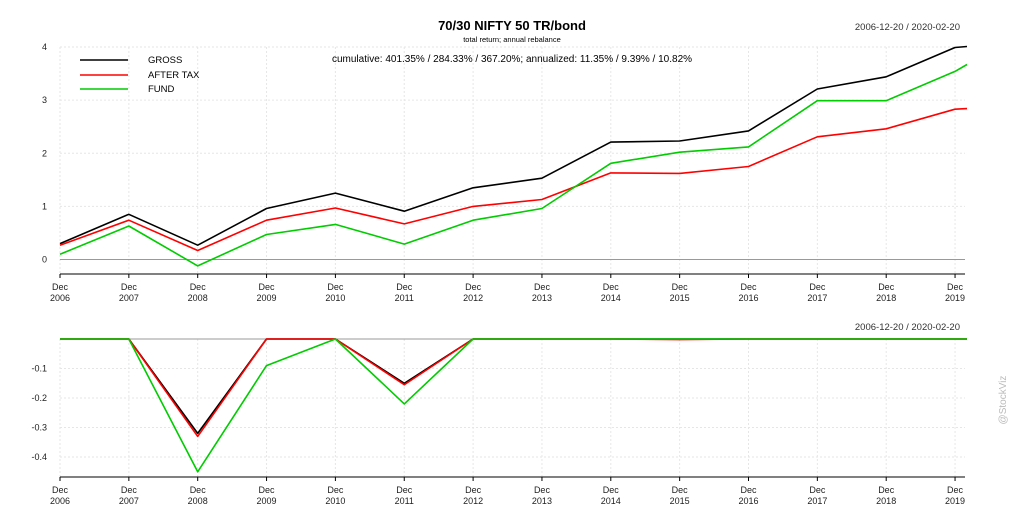  What do you see at coordinates (198, 298) in the screenshot?
I see `top-x-tick-label: 2008` at bounding box center [198, 298].